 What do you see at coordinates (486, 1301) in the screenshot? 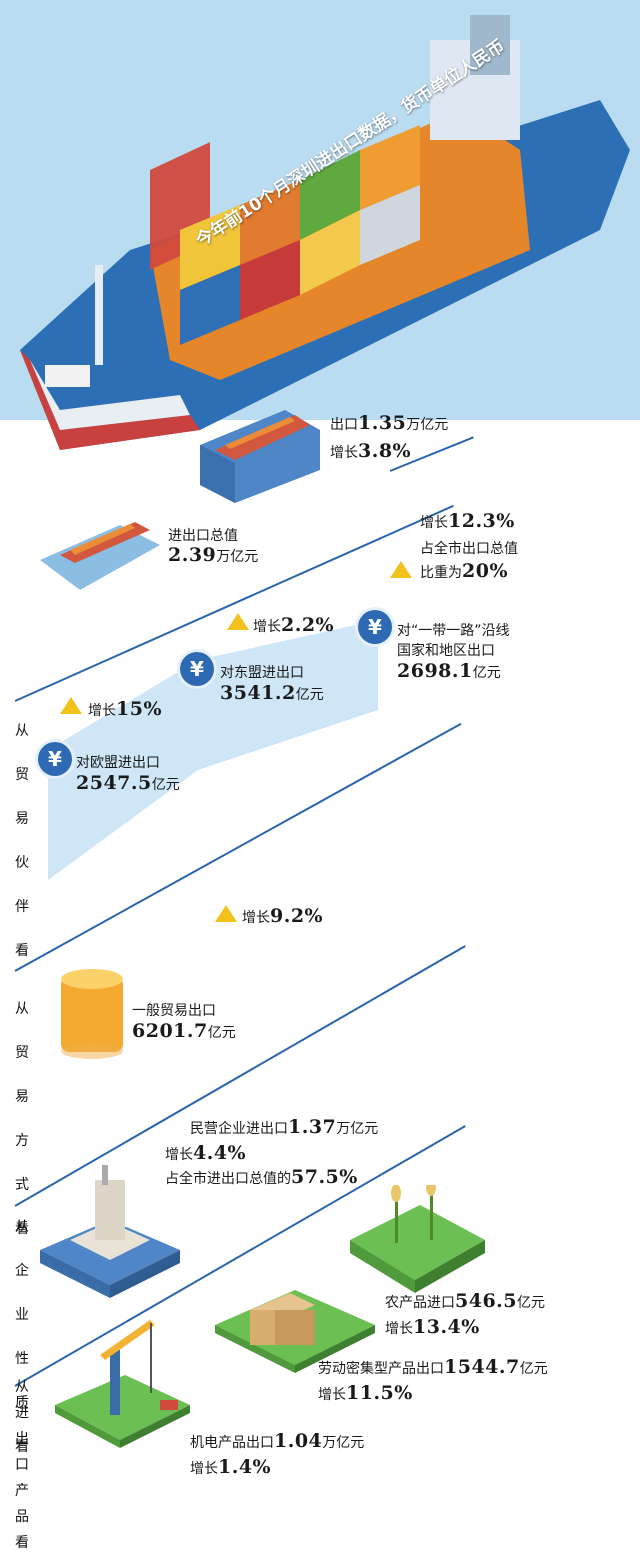
I see `agri-value: 546.5` at bounding box center [486, 1301].